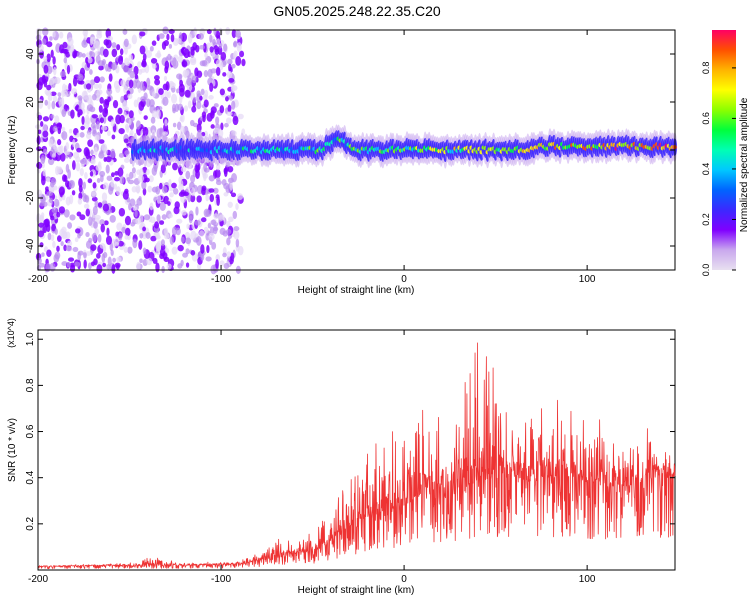  I want to click on snr-ytick-label: 0.2, so click(30, 523).